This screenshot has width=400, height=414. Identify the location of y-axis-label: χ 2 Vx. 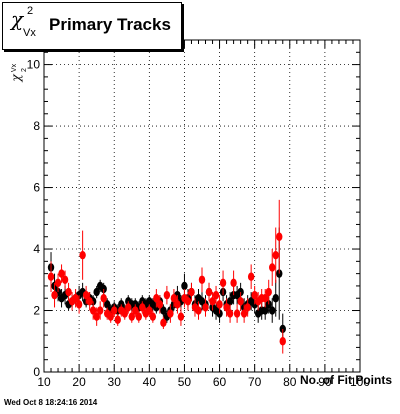
(18, 72).